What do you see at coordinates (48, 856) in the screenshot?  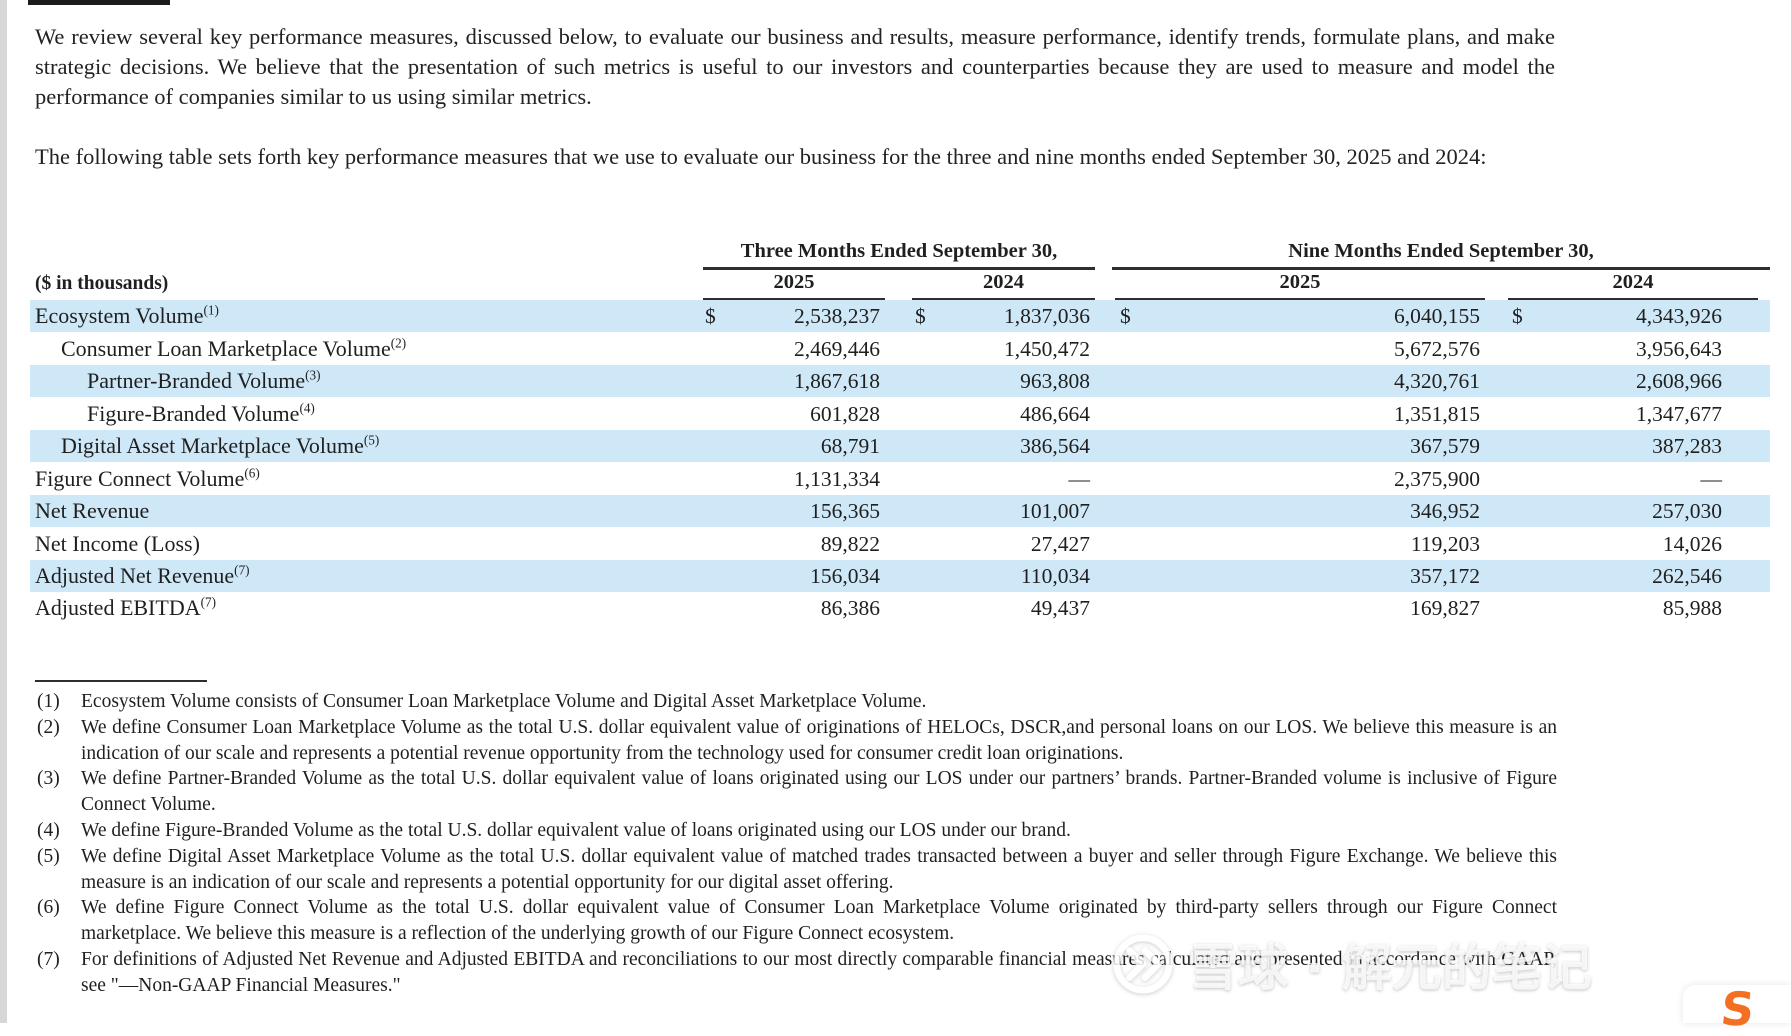 I see `footnote-number: (5)` at bounding box center [48, 856].